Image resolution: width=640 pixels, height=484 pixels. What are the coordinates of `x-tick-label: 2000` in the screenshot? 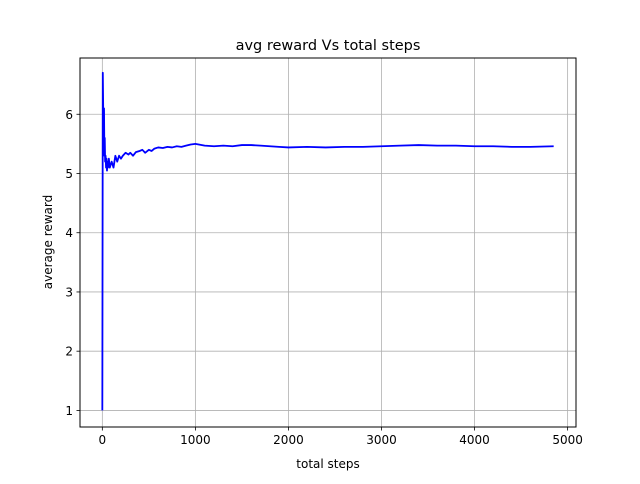 It's located at (288, 440).